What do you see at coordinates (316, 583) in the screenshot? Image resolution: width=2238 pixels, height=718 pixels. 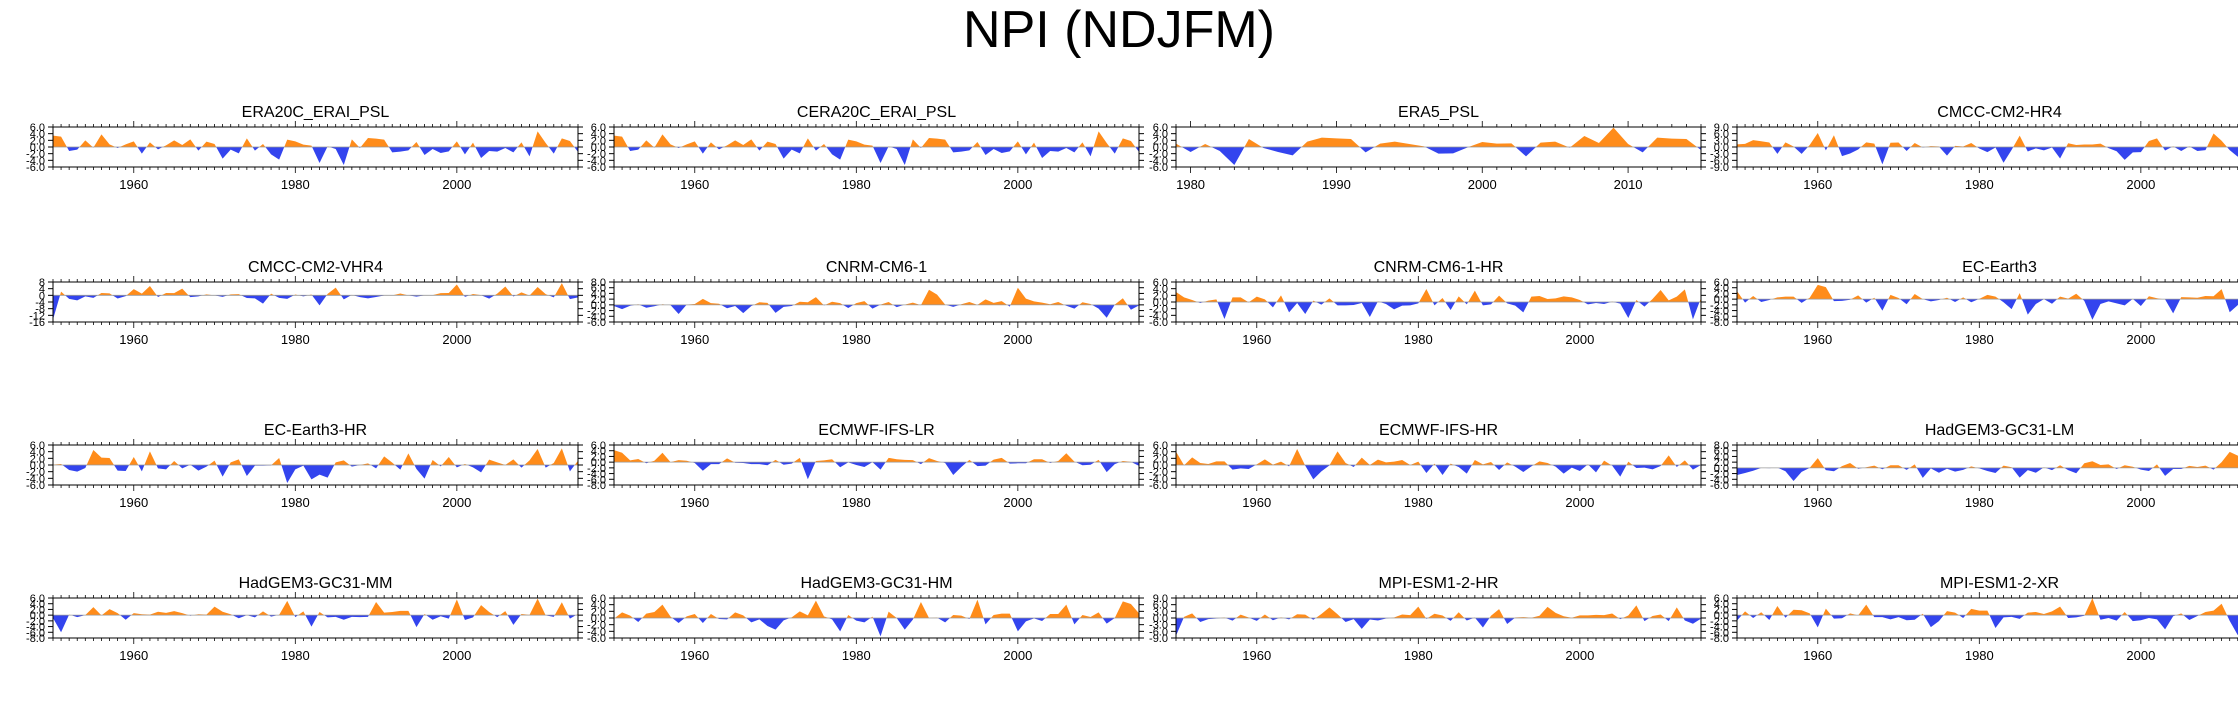 I see `chart-title: HadGEM3-GC31-MM` at bounding box center [316, 583].